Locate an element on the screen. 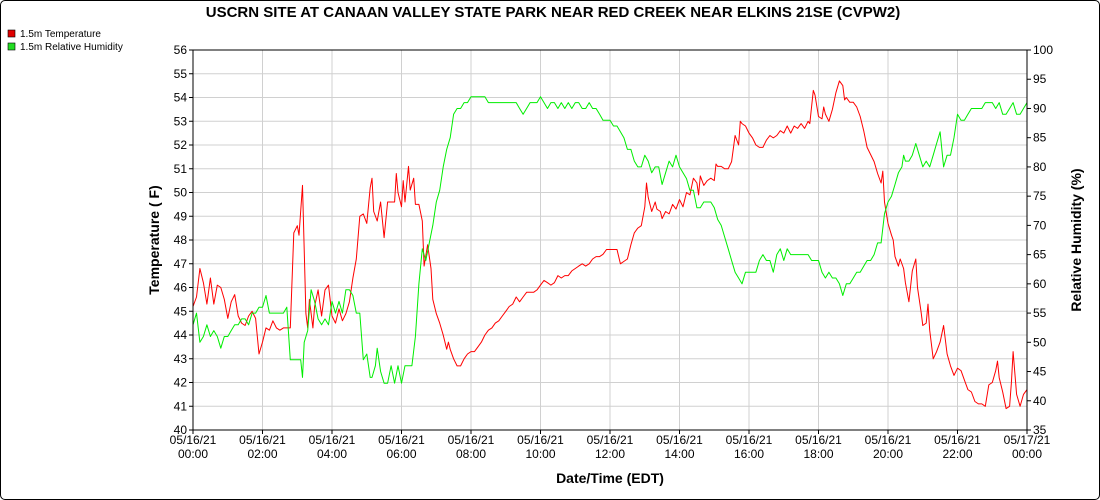 Image resolution: width=1100 pixels, height=500 pixels. x-tick-label-time: 08:00 is located at coordinates (471, 454).